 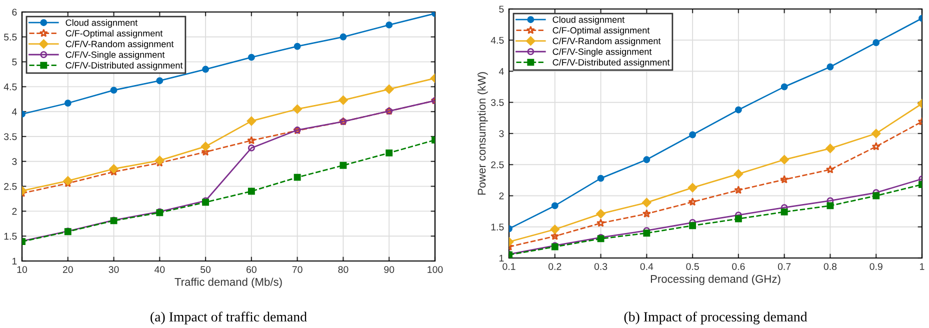 What do you see at coordinates (251, 269) in the screenshot?
I see `x-tick-label: 60` at bounding box center [251, 269].